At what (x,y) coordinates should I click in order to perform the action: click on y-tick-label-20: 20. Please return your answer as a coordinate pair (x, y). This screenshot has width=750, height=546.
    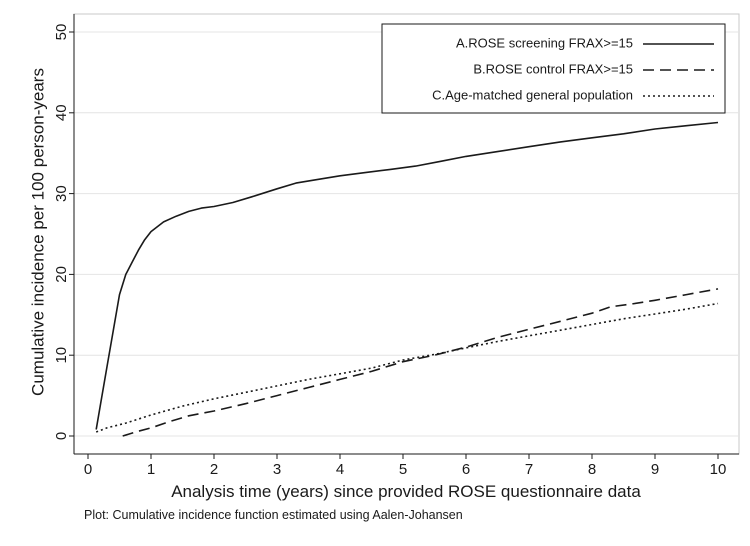
    Looking at the image, I should click on (61, 274).